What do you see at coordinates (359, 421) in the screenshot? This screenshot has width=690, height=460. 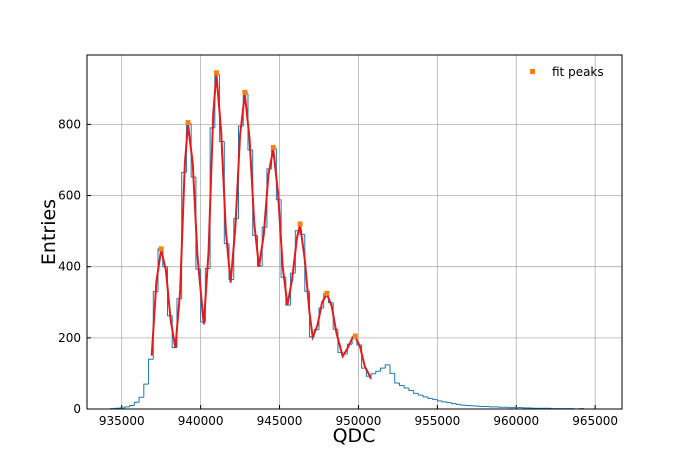 I see `x-tick-label: 950000` at bounding box center [359, 421].